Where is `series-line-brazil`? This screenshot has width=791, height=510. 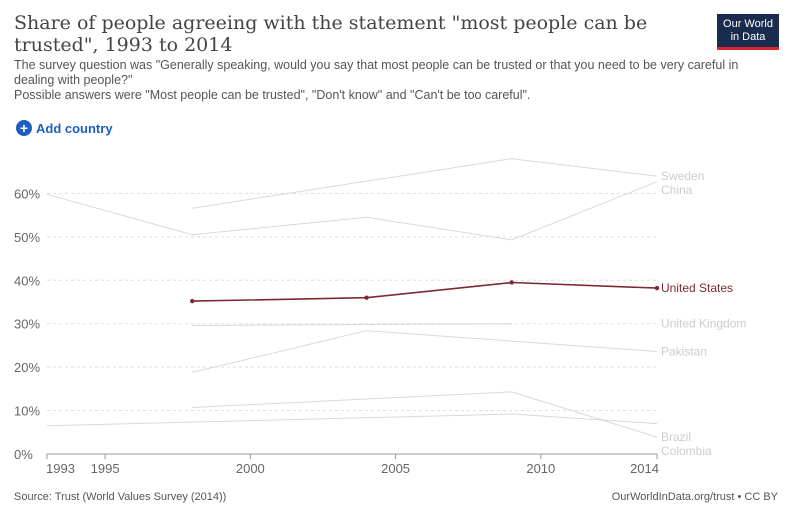
series-line-brazil is located at coordinates (425, 414).